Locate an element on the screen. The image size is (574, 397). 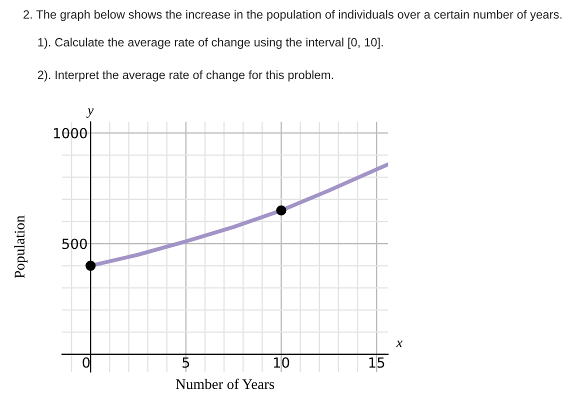
text: y is located at coordinates (90, 113).